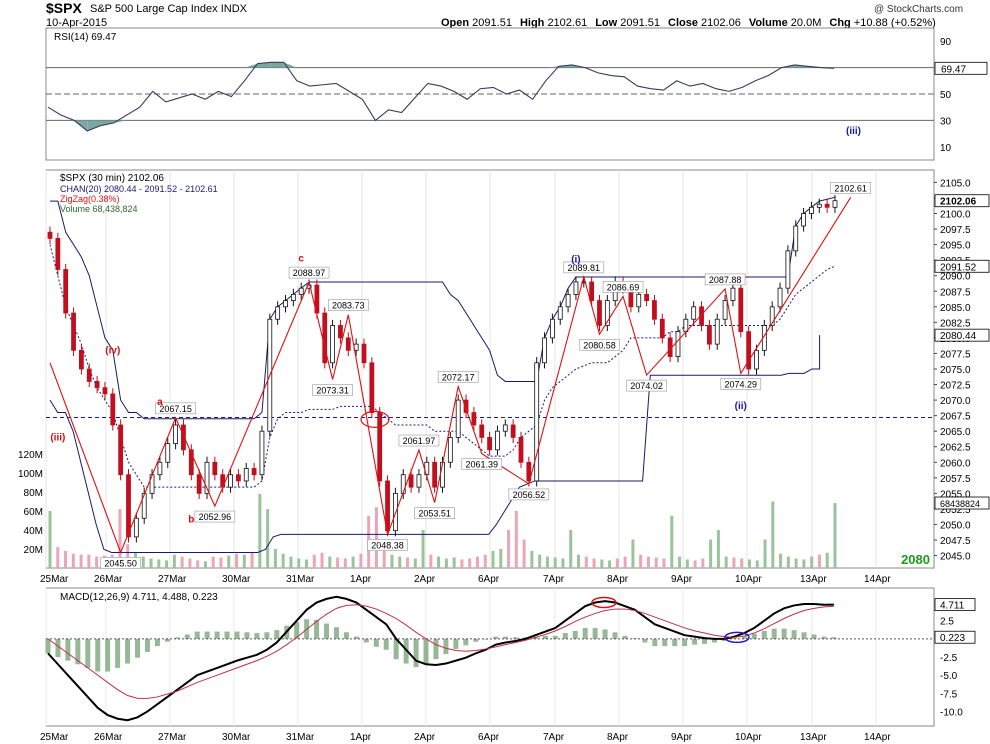 The height and width of the screenshot is (744, 990). What do you see at coordinates (85, 37) in the screenshot?
I see `rsi-legend: RSI(14) 69.47` at bounding box center [85, 37].